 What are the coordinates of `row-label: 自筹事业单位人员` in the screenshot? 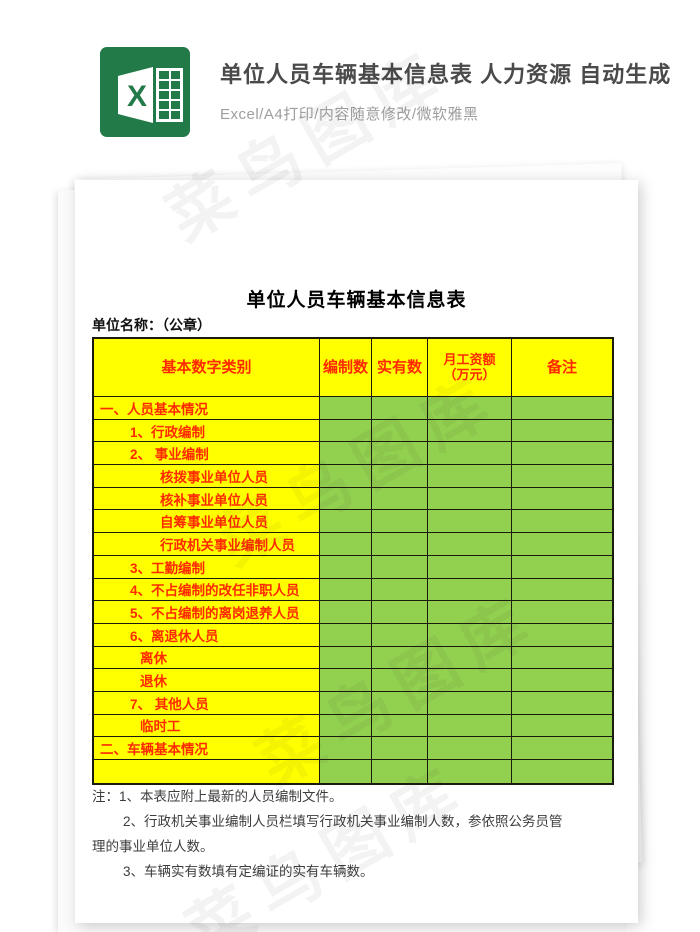 It's located at (207, 522).